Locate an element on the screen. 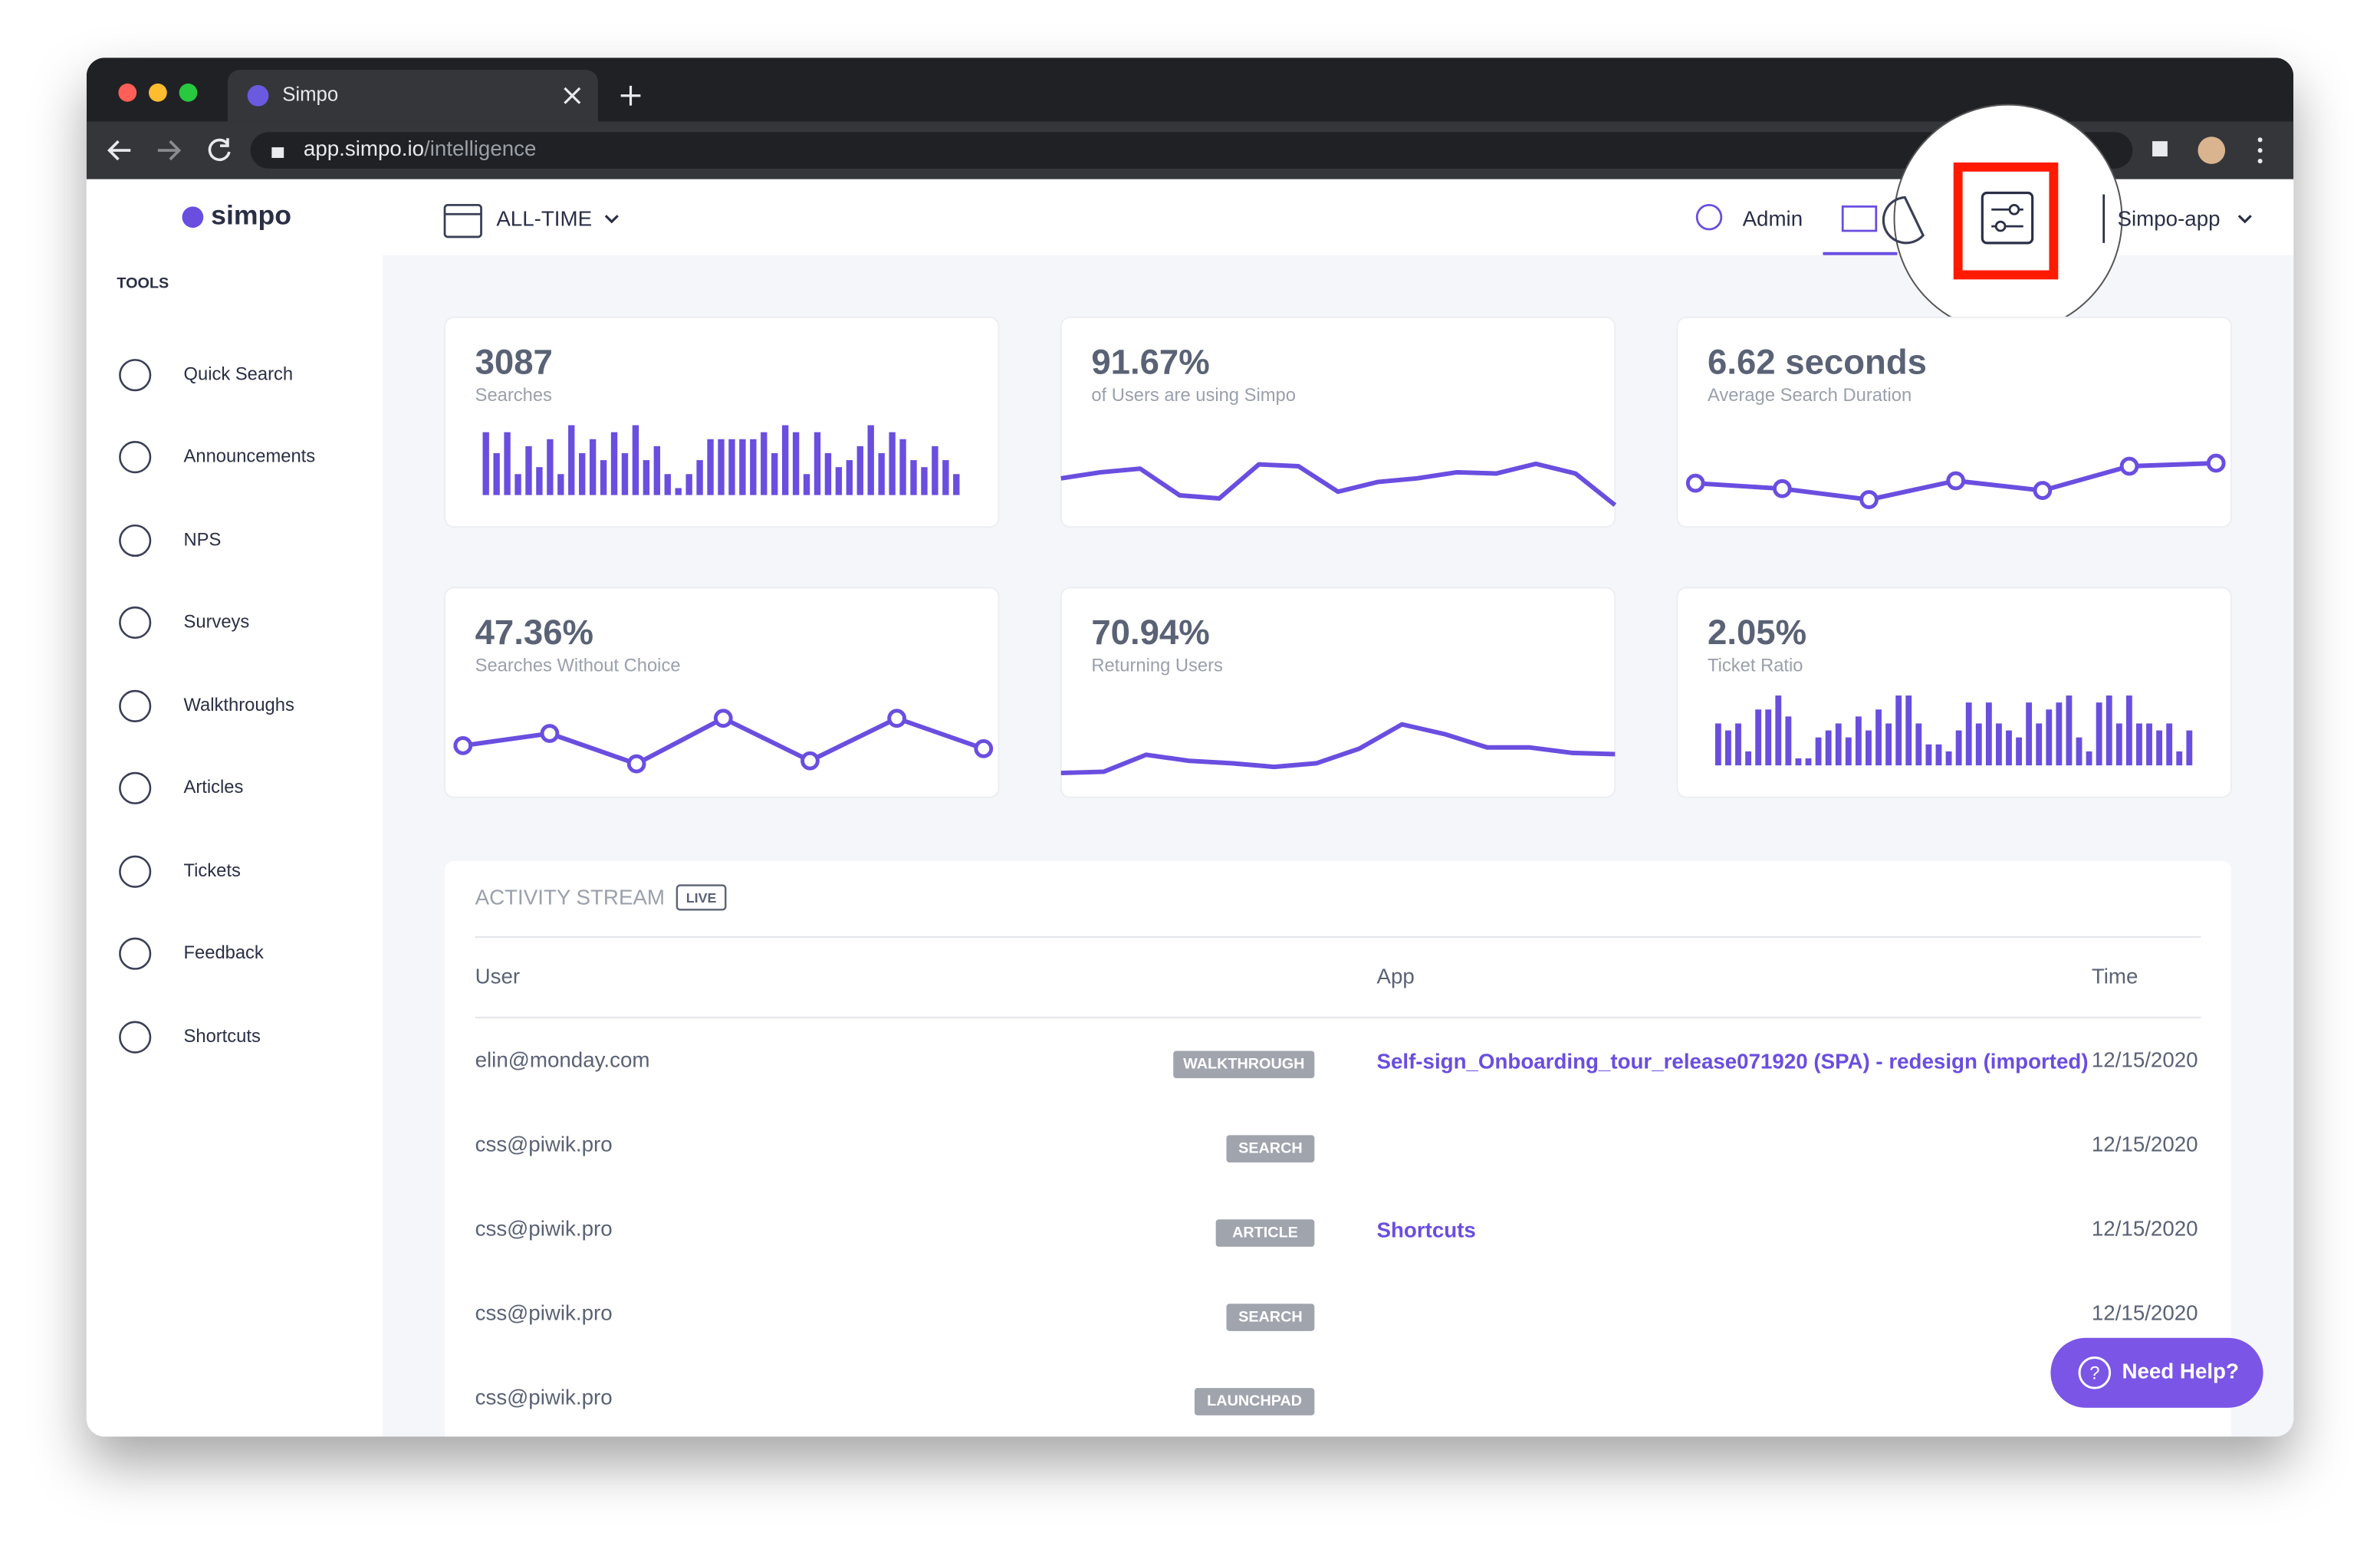 This screenshot has width=2380, height=1552. date-range: ALL-TIME is located at coordinates (544, 218).